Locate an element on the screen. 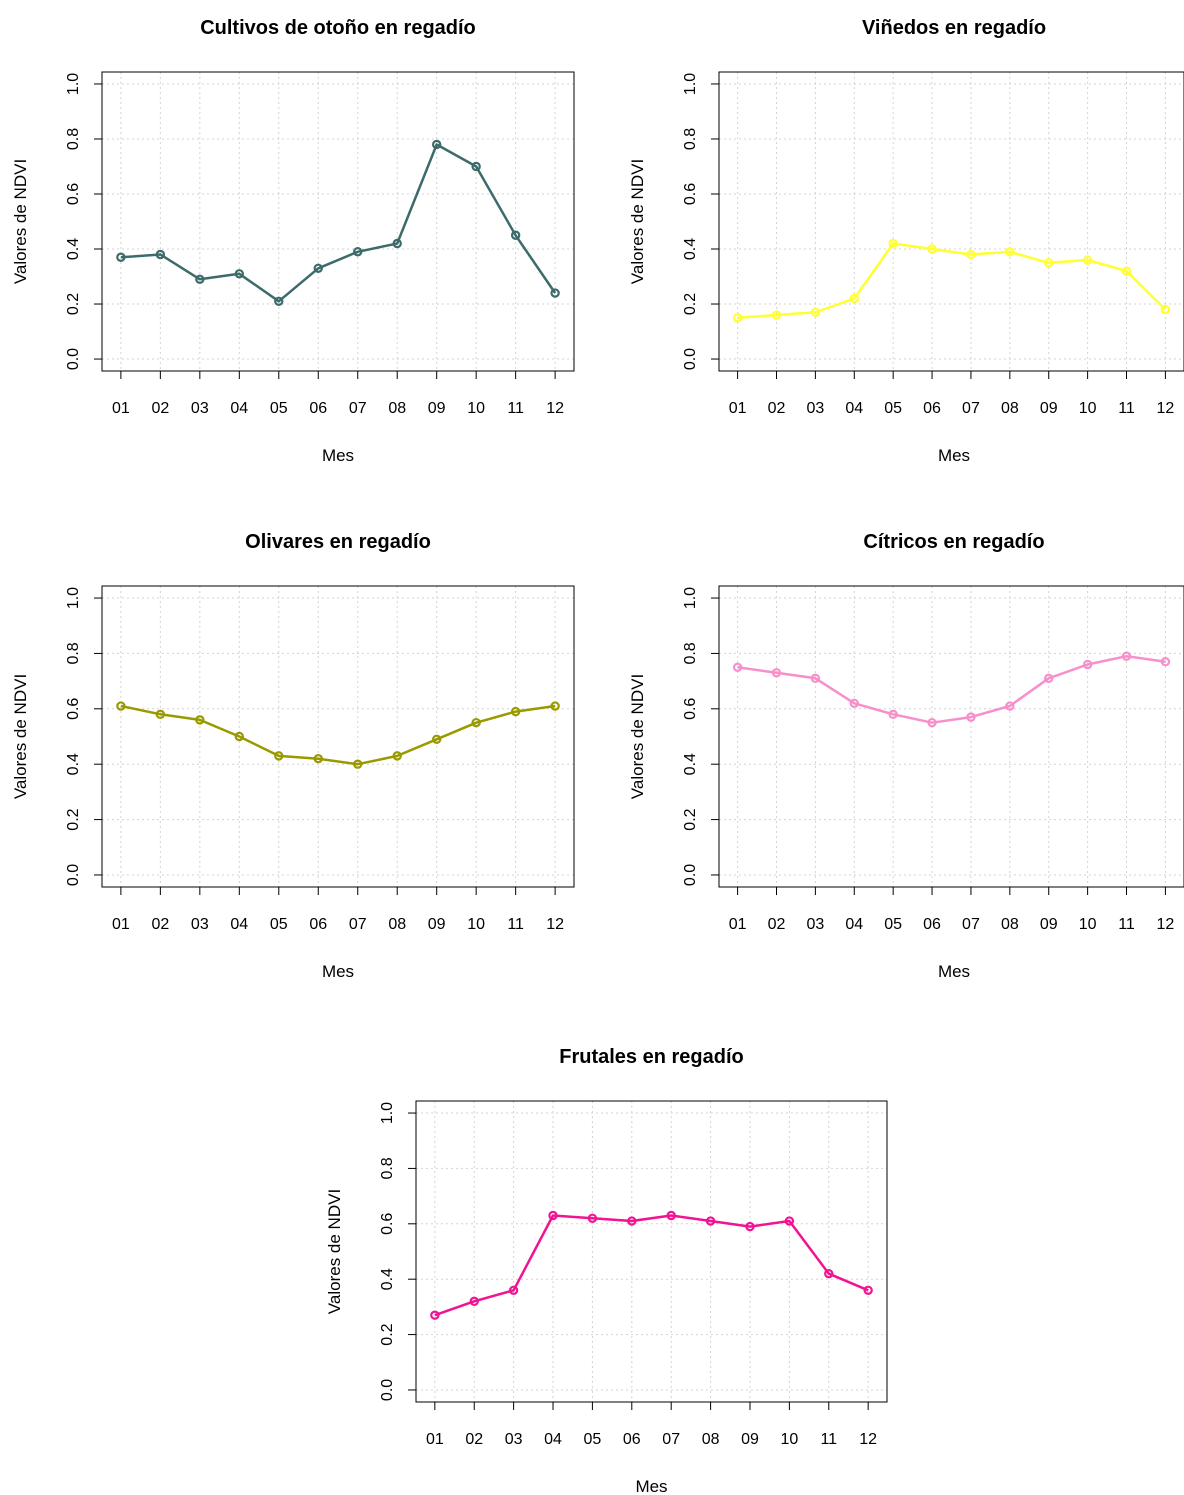 This screenshot has width=1184, height=1495. chart-title: Viñedos en regadío is located at coordinates (954, 28).